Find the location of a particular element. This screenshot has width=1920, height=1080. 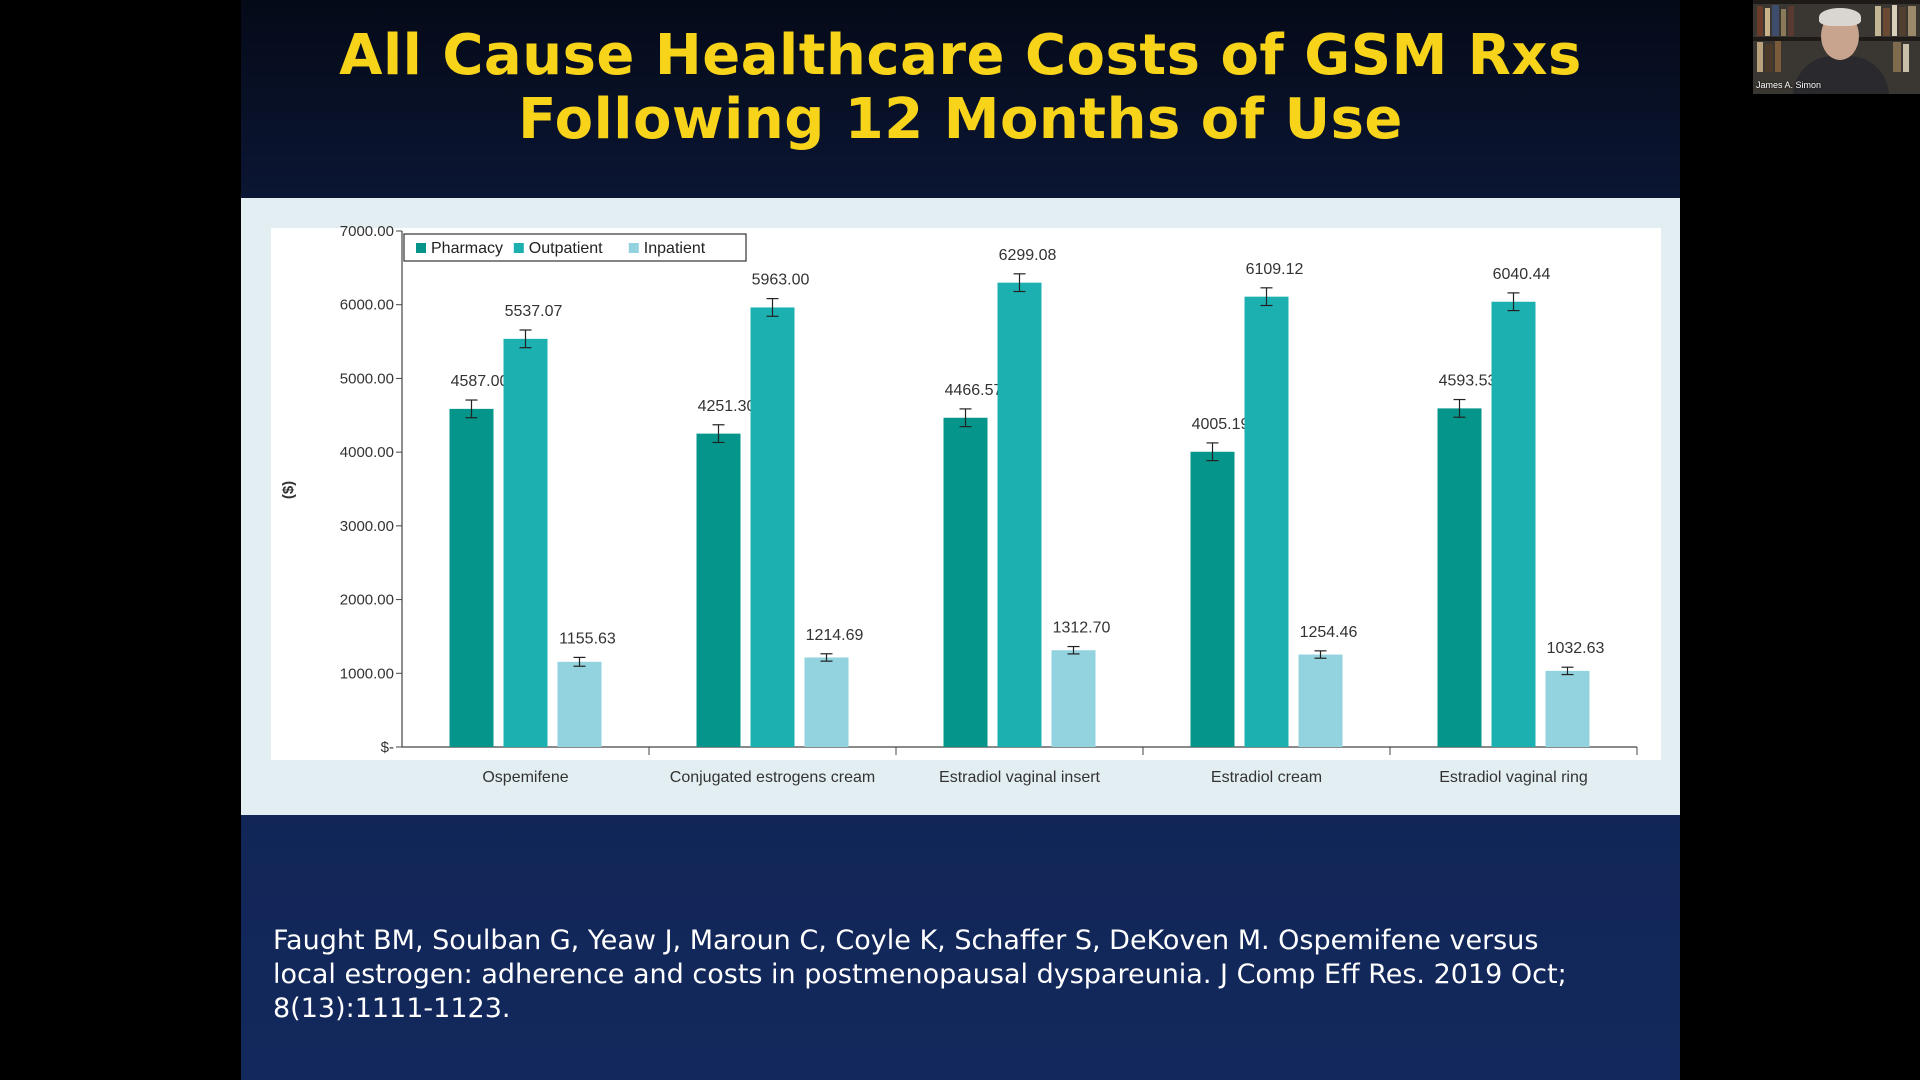

data-label: 1214.69 is located at coordinates (835, 635).